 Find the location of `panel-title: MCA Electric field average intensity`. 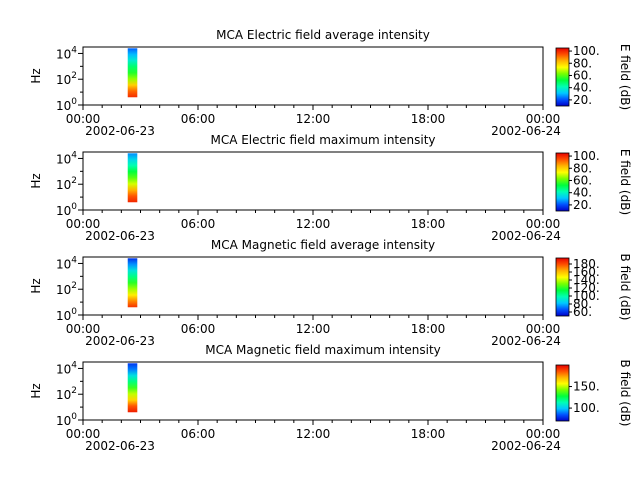

panel-title: MCA Electric field average intensity is located at coordinates (323, 35).